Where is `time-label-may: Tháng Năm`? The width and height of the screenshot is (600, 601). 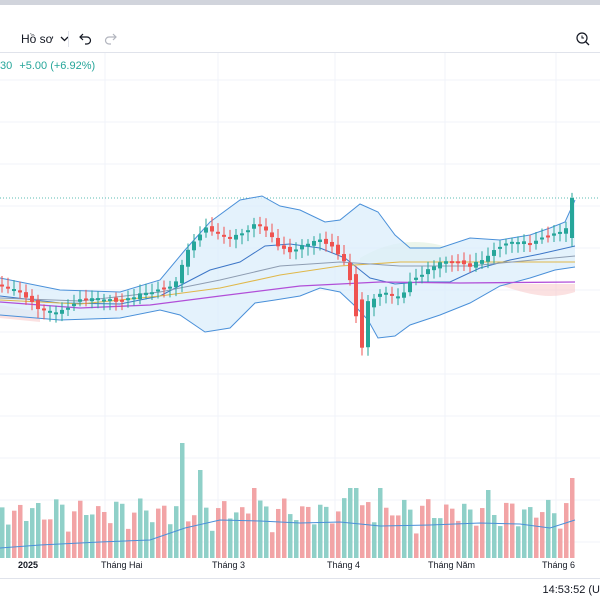
time-label-may: Tháng Năm is located at coordinates (452, 565).